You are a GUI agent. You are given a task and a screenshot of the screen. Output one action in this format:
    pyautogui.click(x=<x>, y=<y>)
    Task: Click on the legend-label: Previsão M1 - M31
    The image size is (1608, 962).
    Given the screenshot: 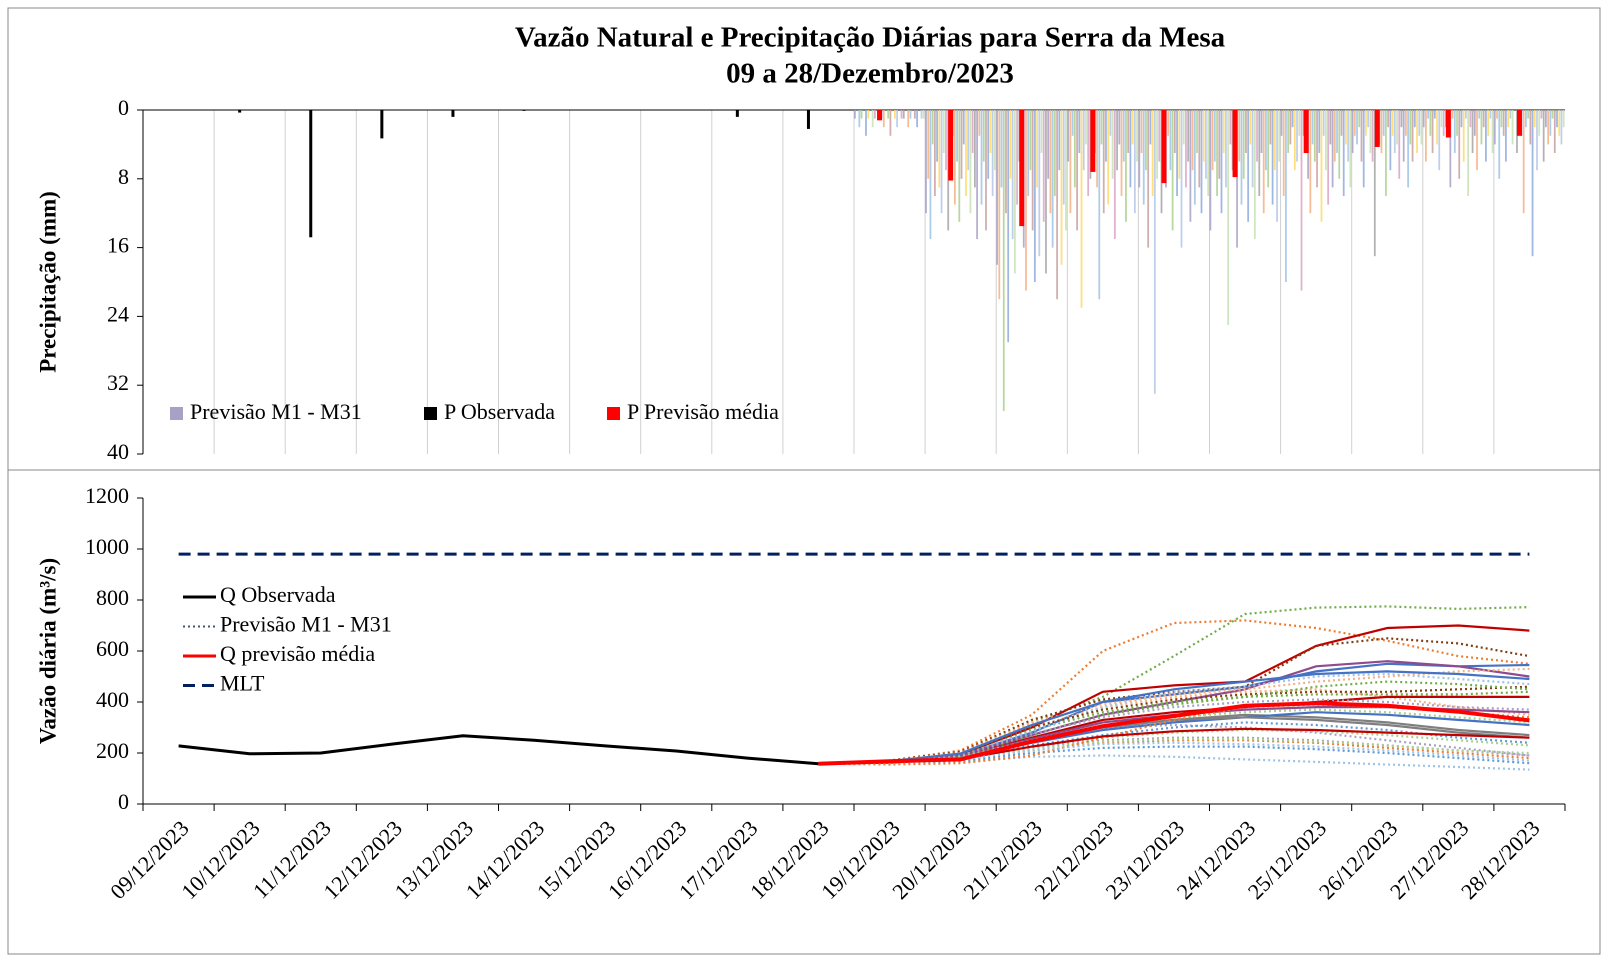 What is the action you would take?
    pyautogui.click(x=306, y=624)
    